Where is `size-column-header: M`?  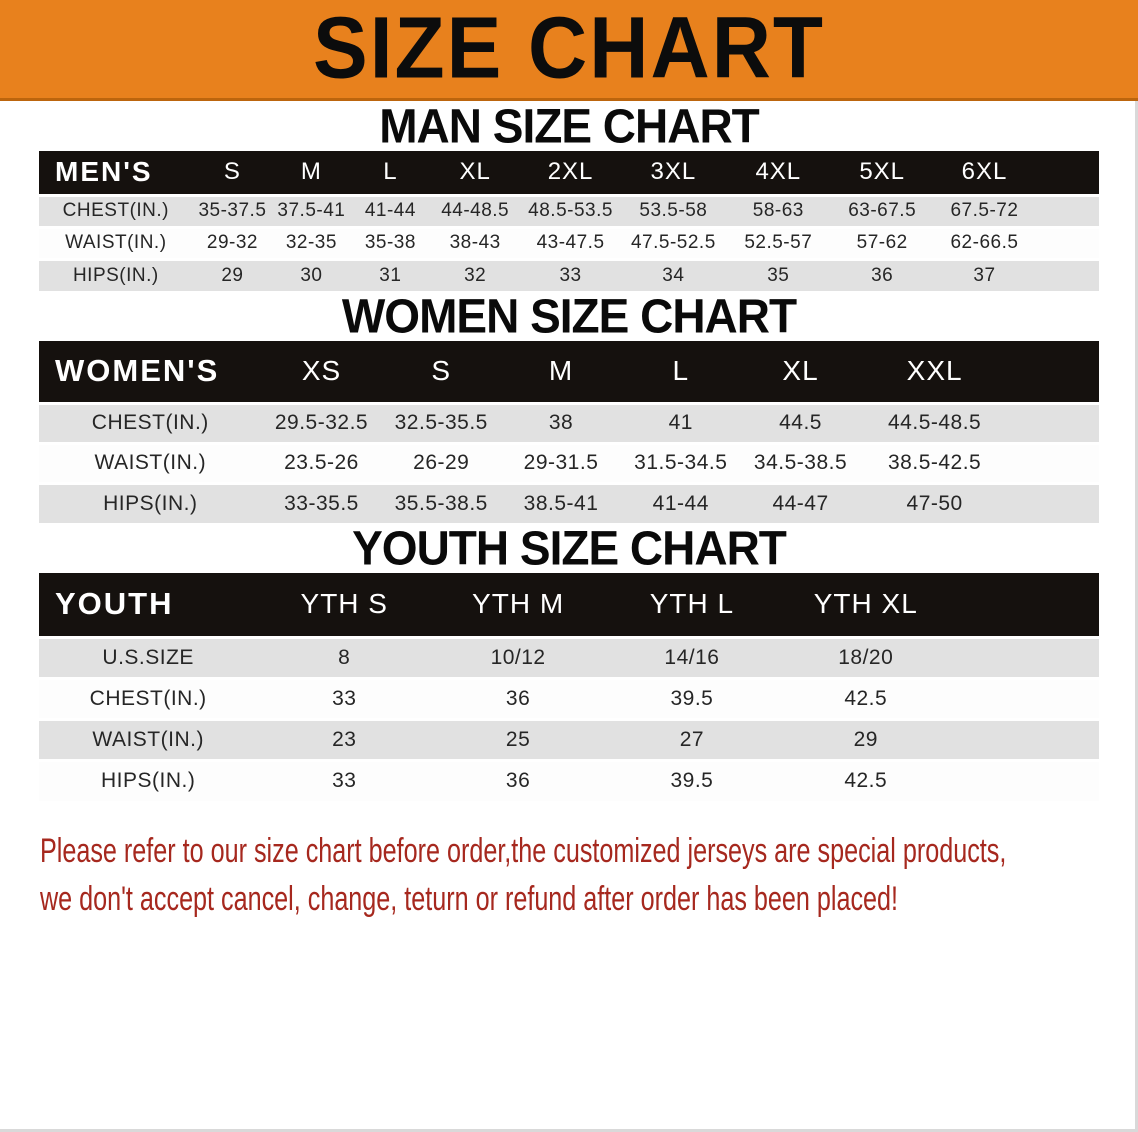 size-column-header: M is located at coordinates (311, 173).